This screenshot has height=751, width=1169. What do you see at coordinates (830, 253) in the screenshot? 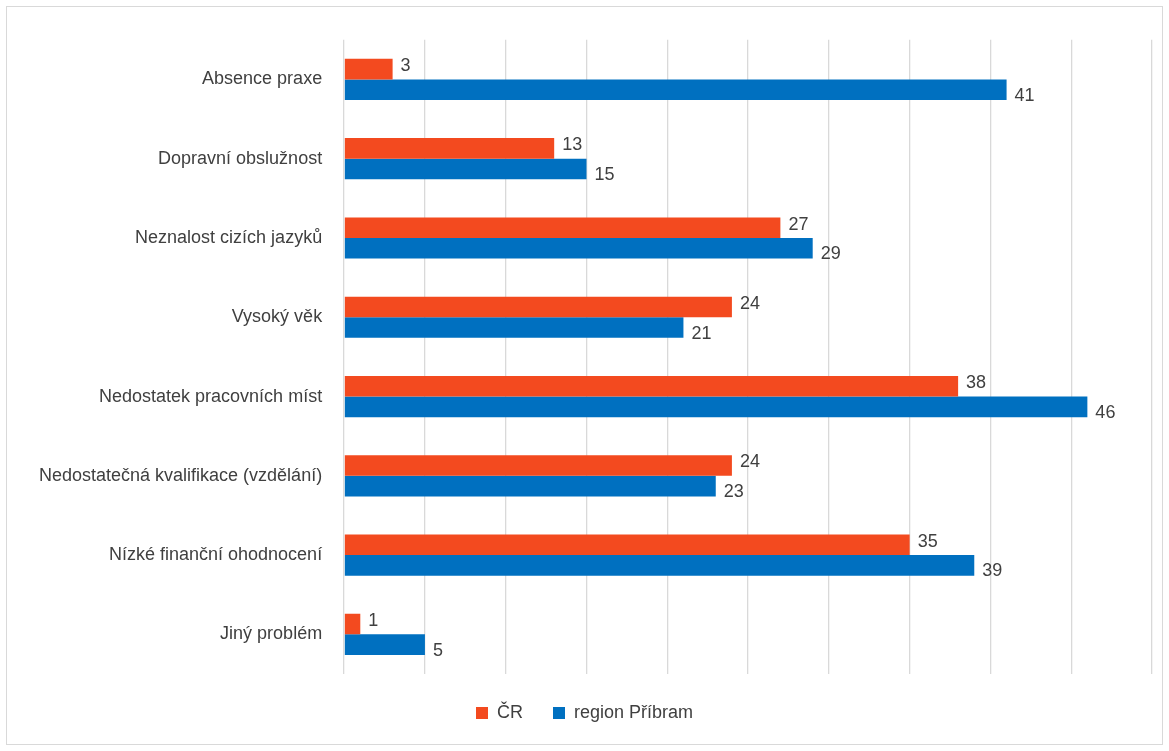
I see `data-label: 29` at bounding box center [830, 253].